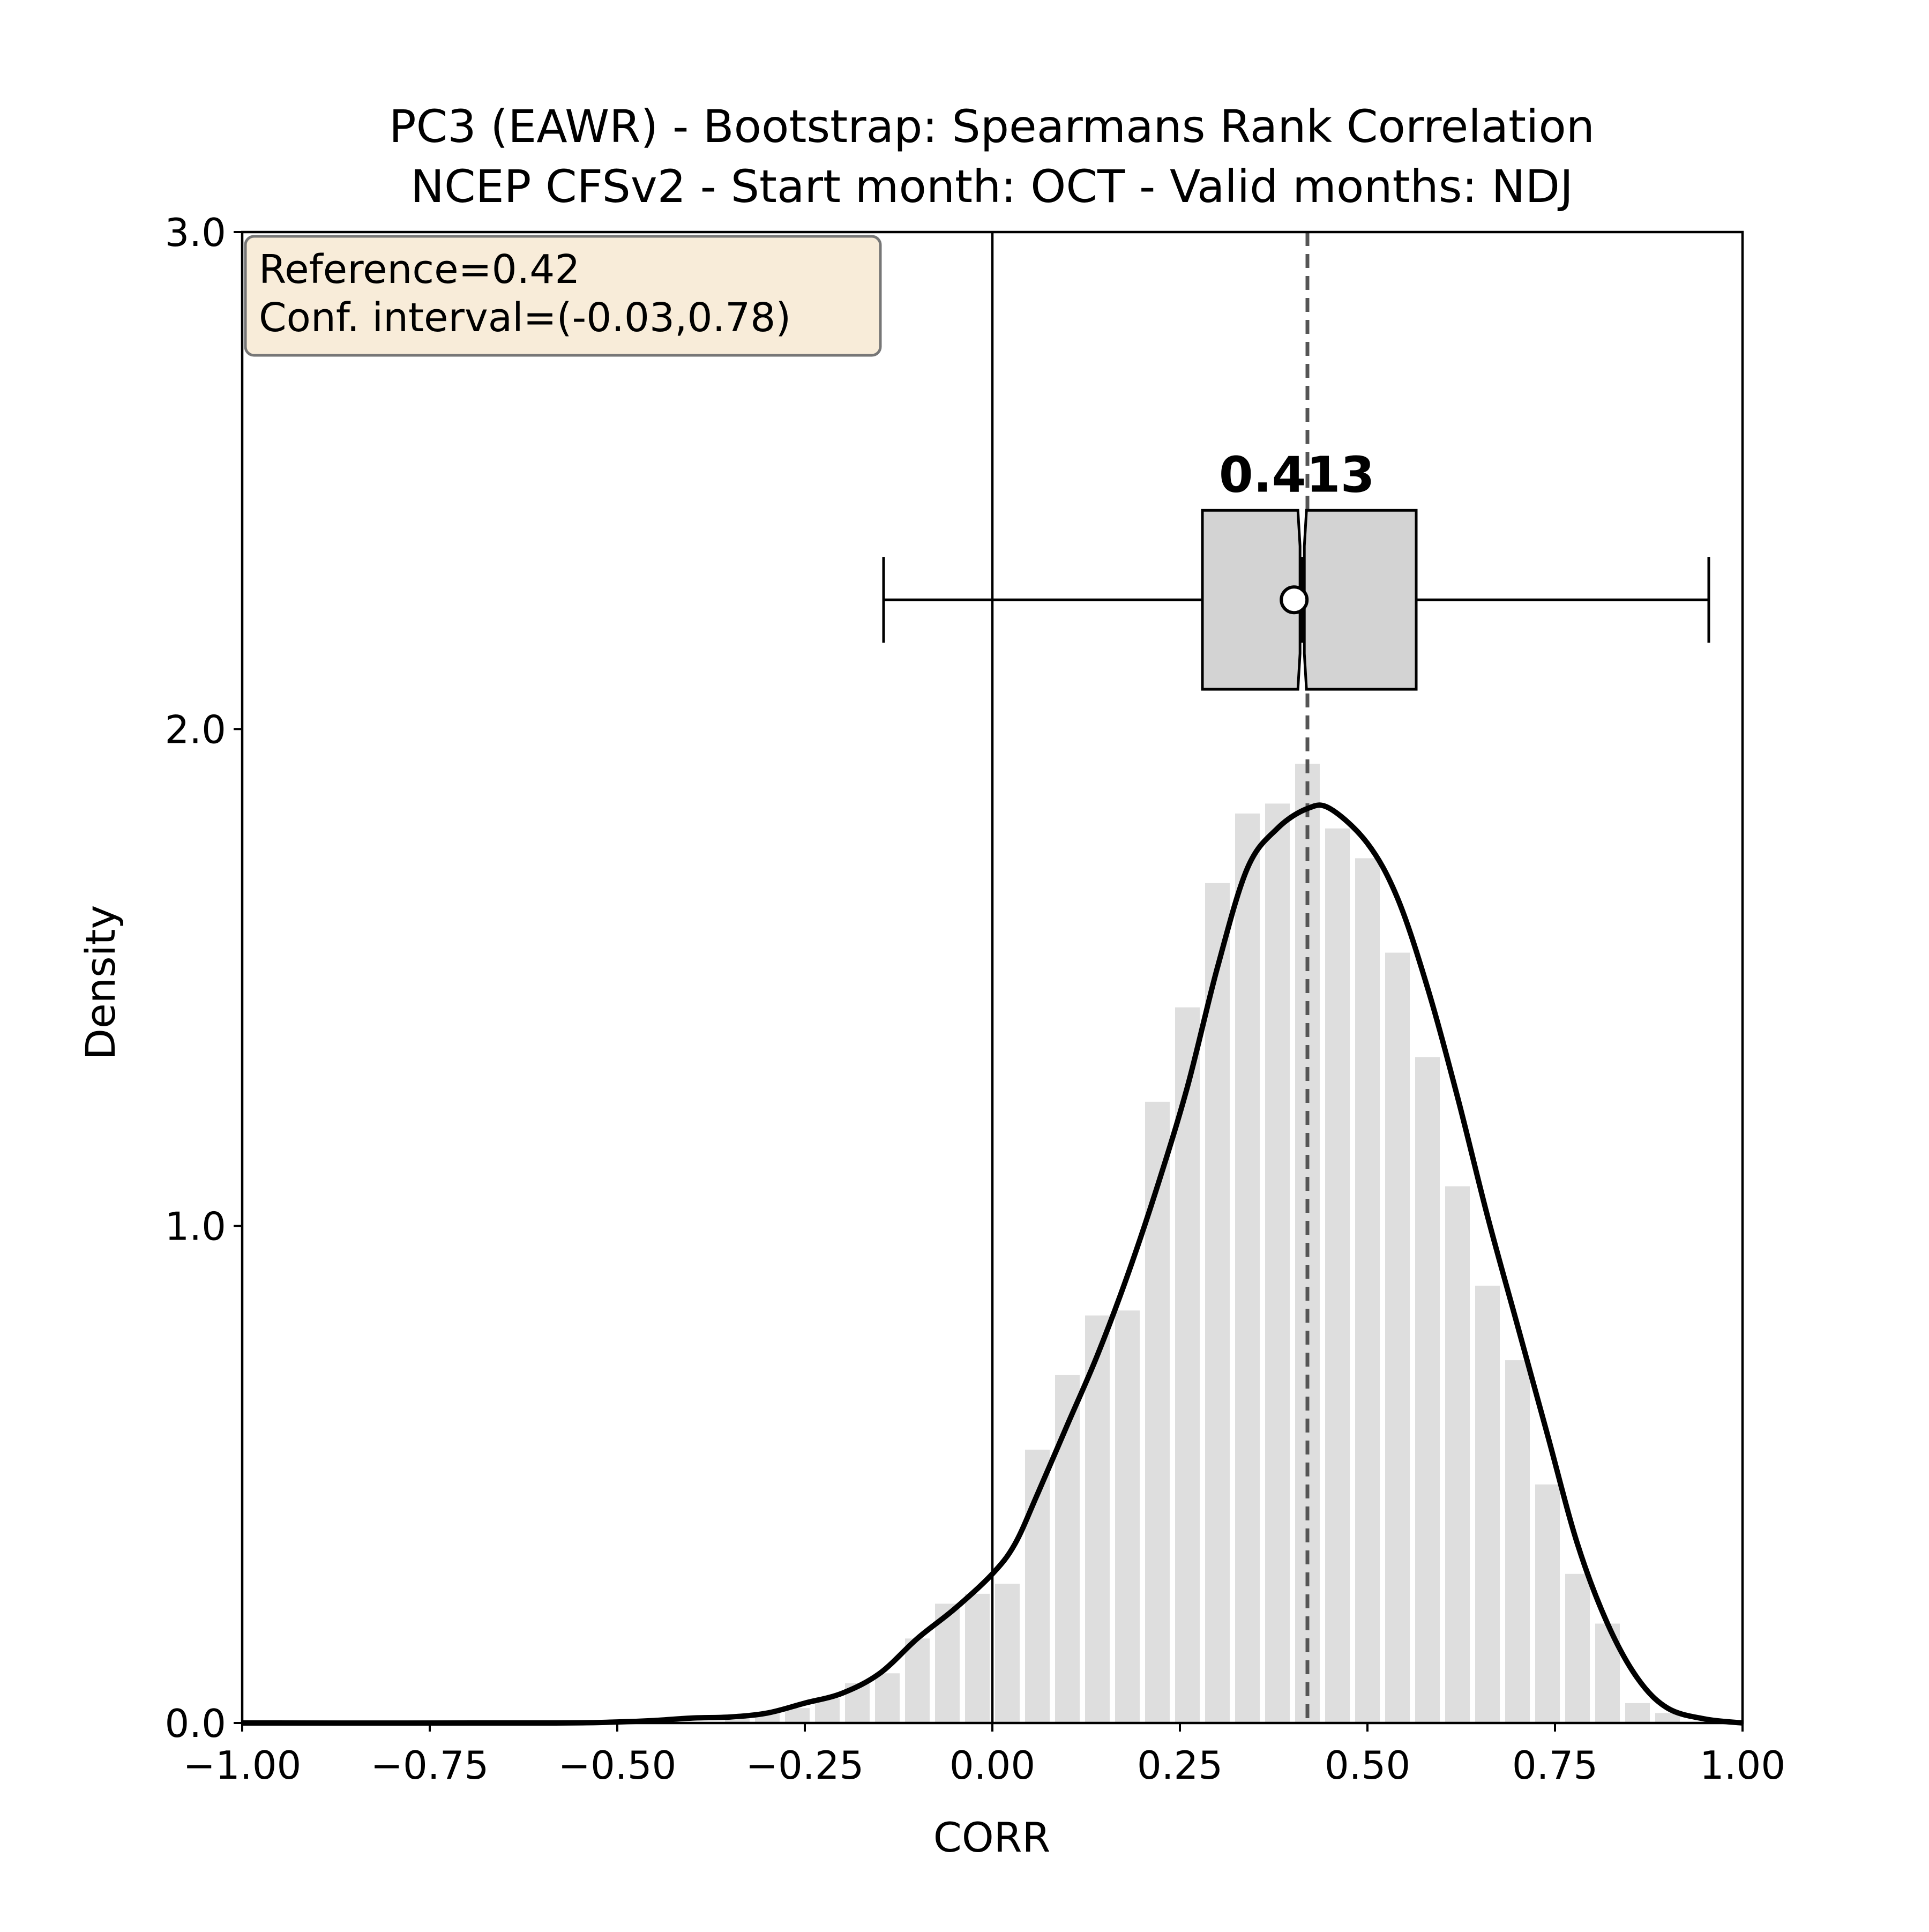 This screenshot has height=1932, width=1929. I want to click on x-tick-label: 0.25, so click(1180, 1765).